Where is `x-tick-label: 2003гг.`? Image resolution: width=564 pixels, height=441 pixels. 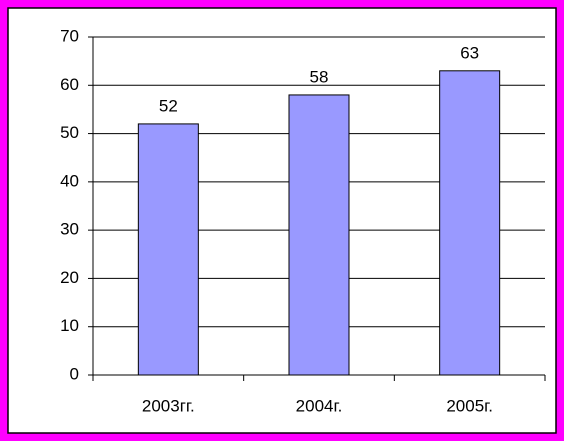
x-tick-label: 2003гг. is located at coordinates (168, 405).